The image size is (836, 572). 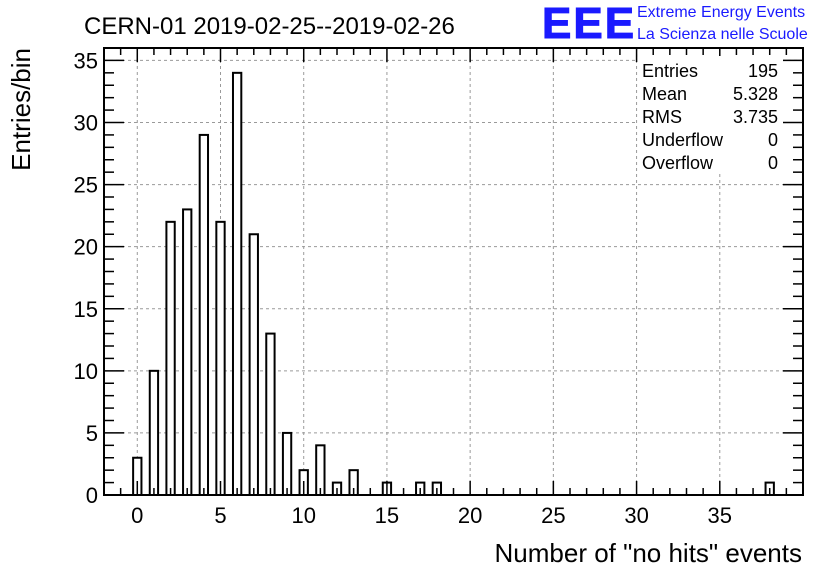 I want to click on x-tick-label: 5, so click(x=220, y=515).